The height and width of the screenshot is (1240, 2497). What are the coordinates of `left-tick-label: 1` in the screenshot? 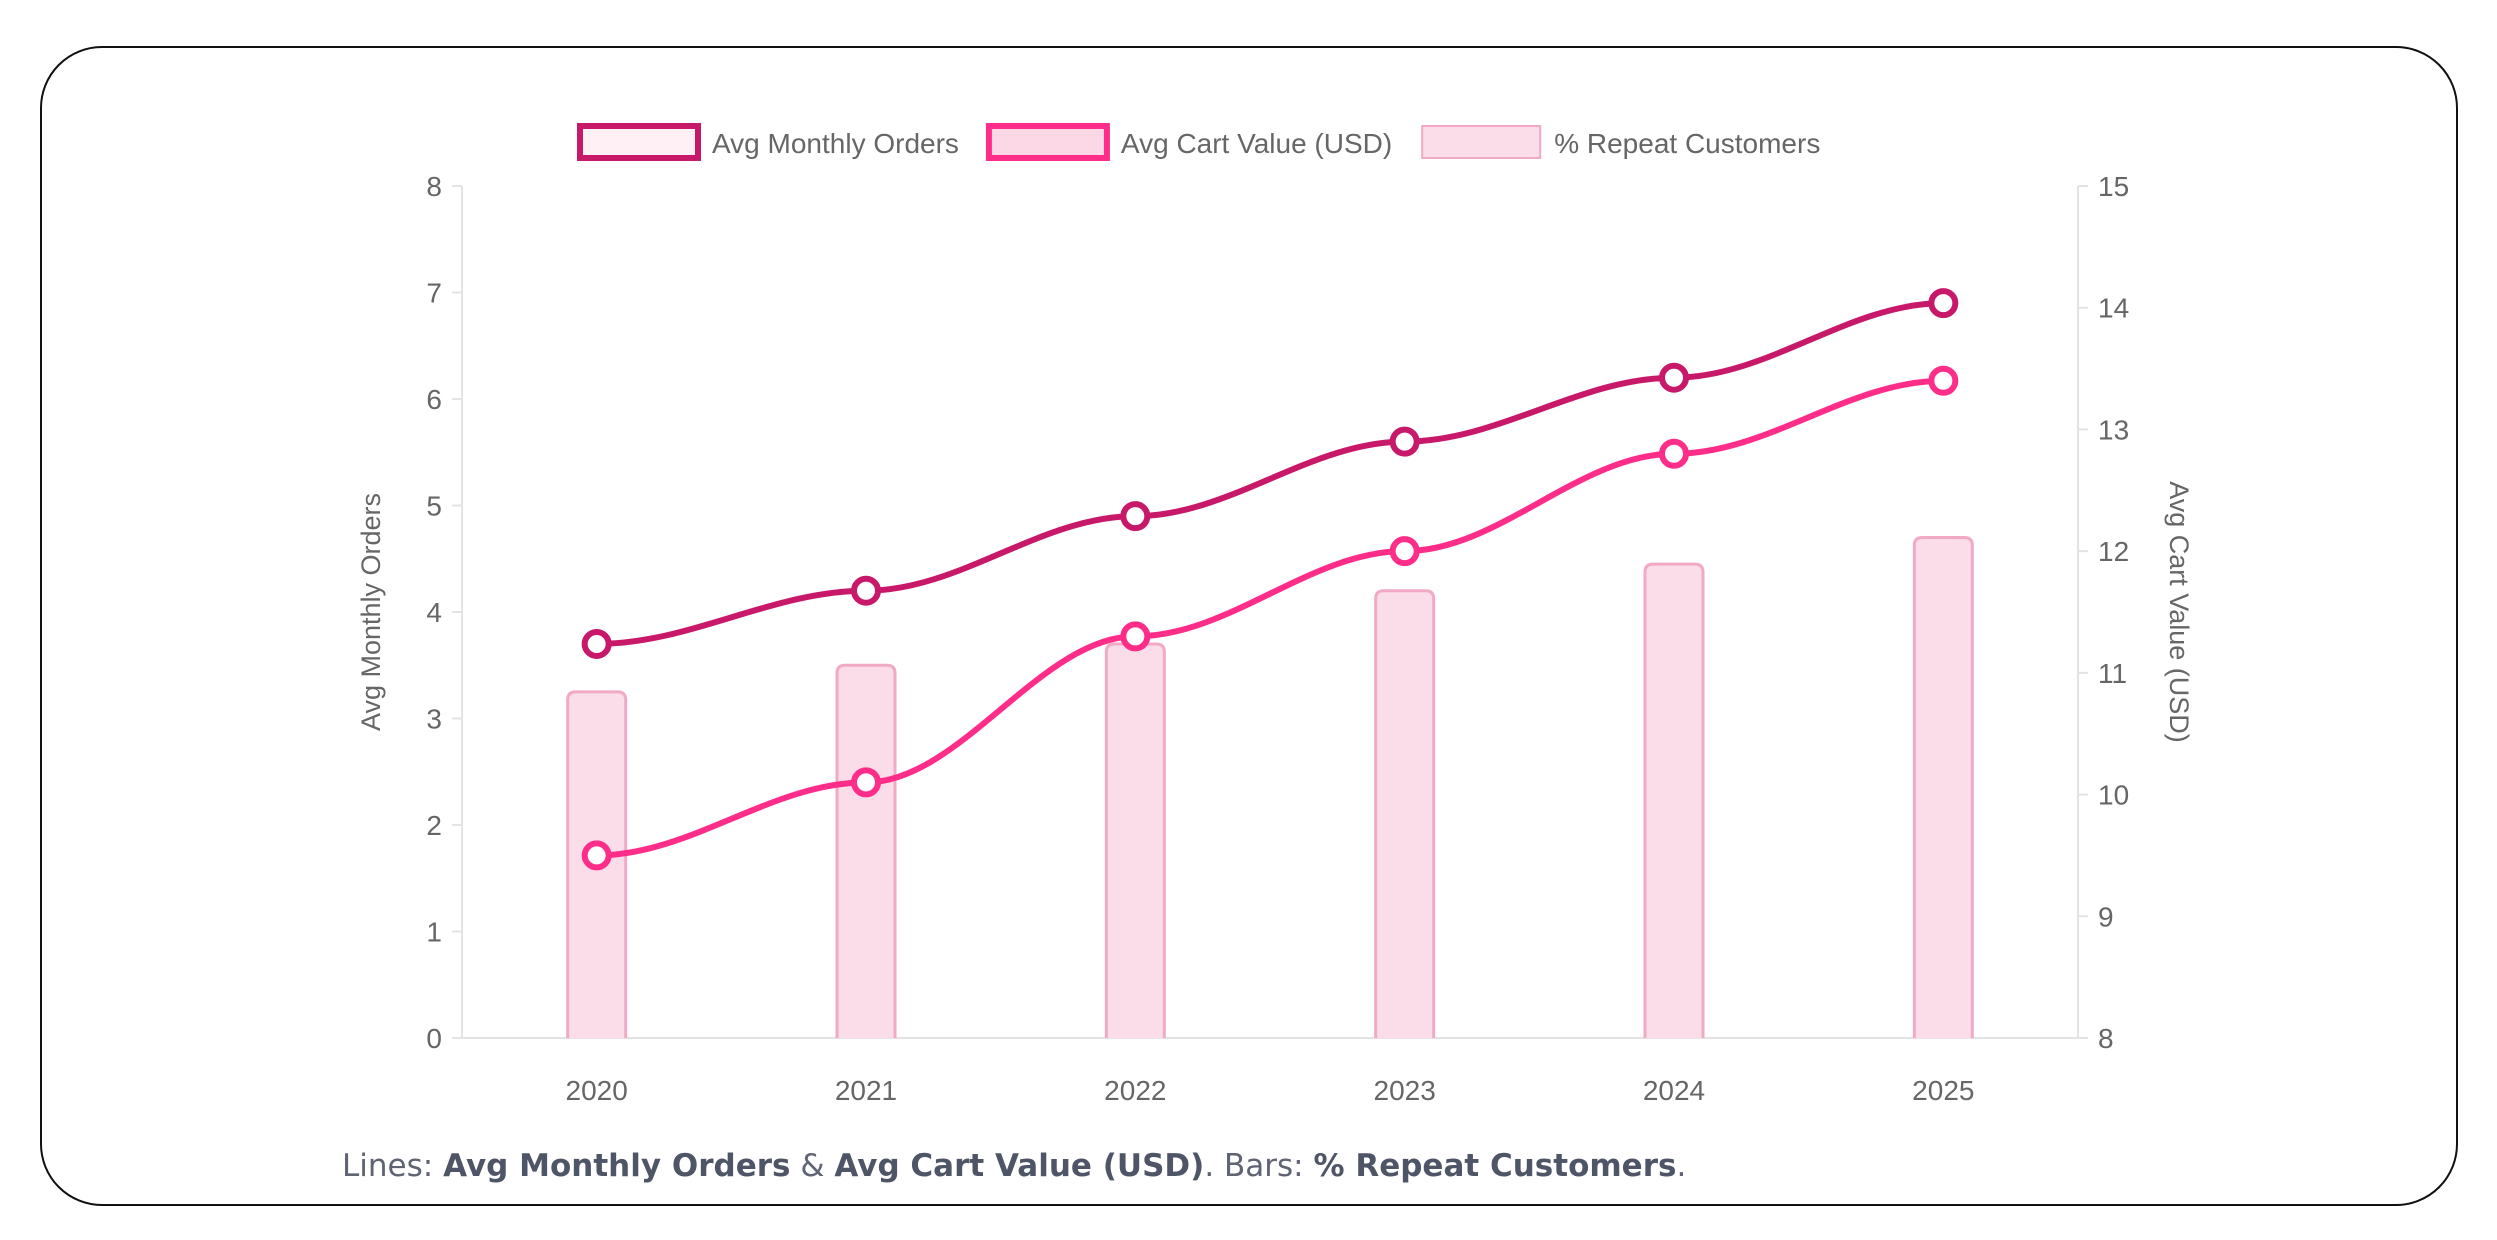 It's located at (434, 932).